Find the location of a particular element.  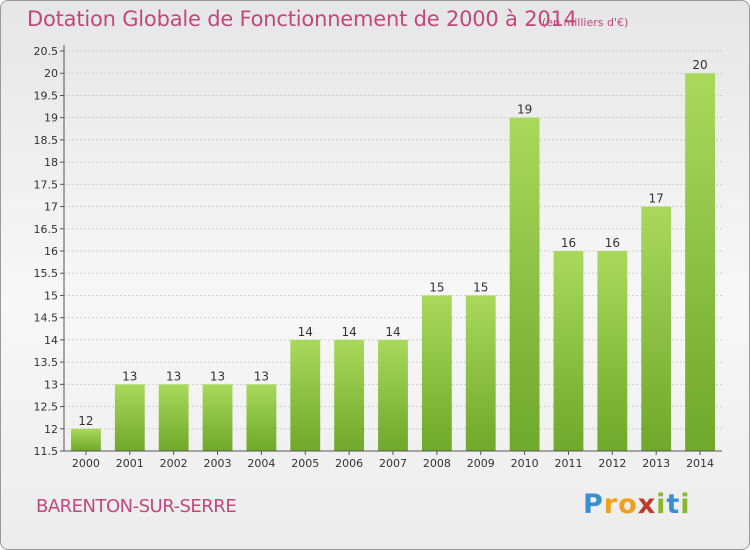

commune-name: BARENTON-SUR-SERRE is located at coordinates (136, 506).